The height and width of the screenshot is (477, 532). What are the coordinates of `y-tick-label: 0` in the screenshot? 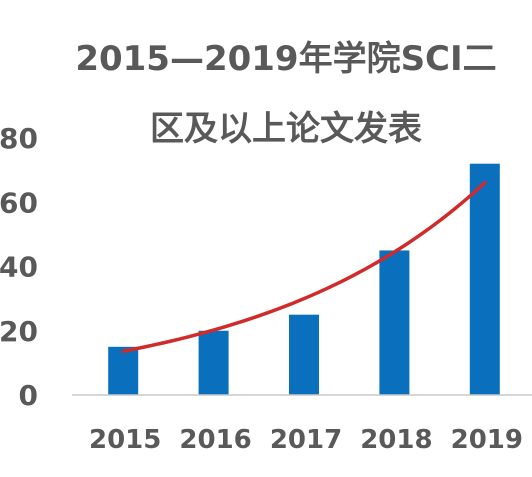 It's located at (28, 395).